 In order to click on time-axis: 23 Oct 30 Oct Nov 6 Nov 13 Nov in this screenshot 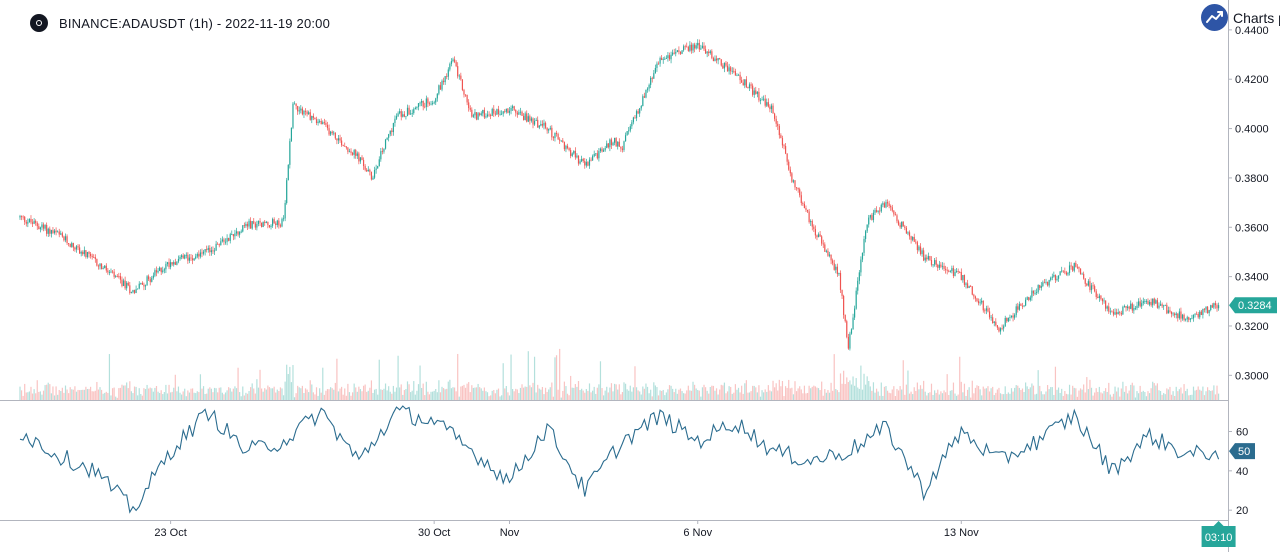, I will do `click(566, 529)`.